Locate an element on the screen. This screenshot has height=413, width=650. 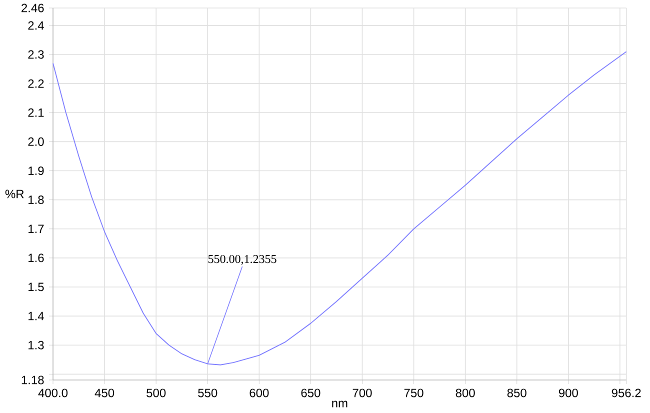
x-tick-label: 450 is located at coordinates (104, 393).